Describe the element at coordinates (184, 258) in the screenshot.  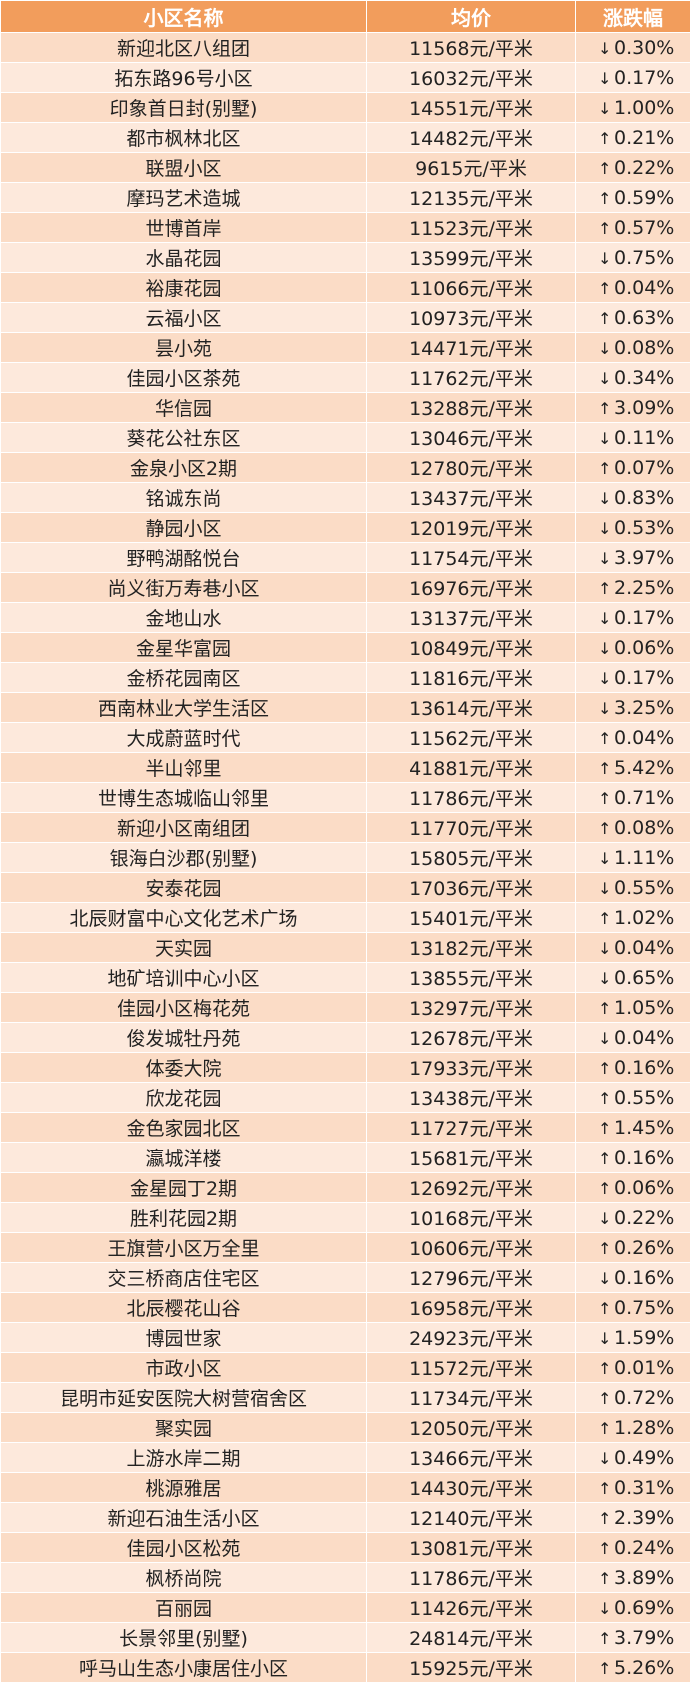
I see `community-name-cell: 水晶花园` at that location.